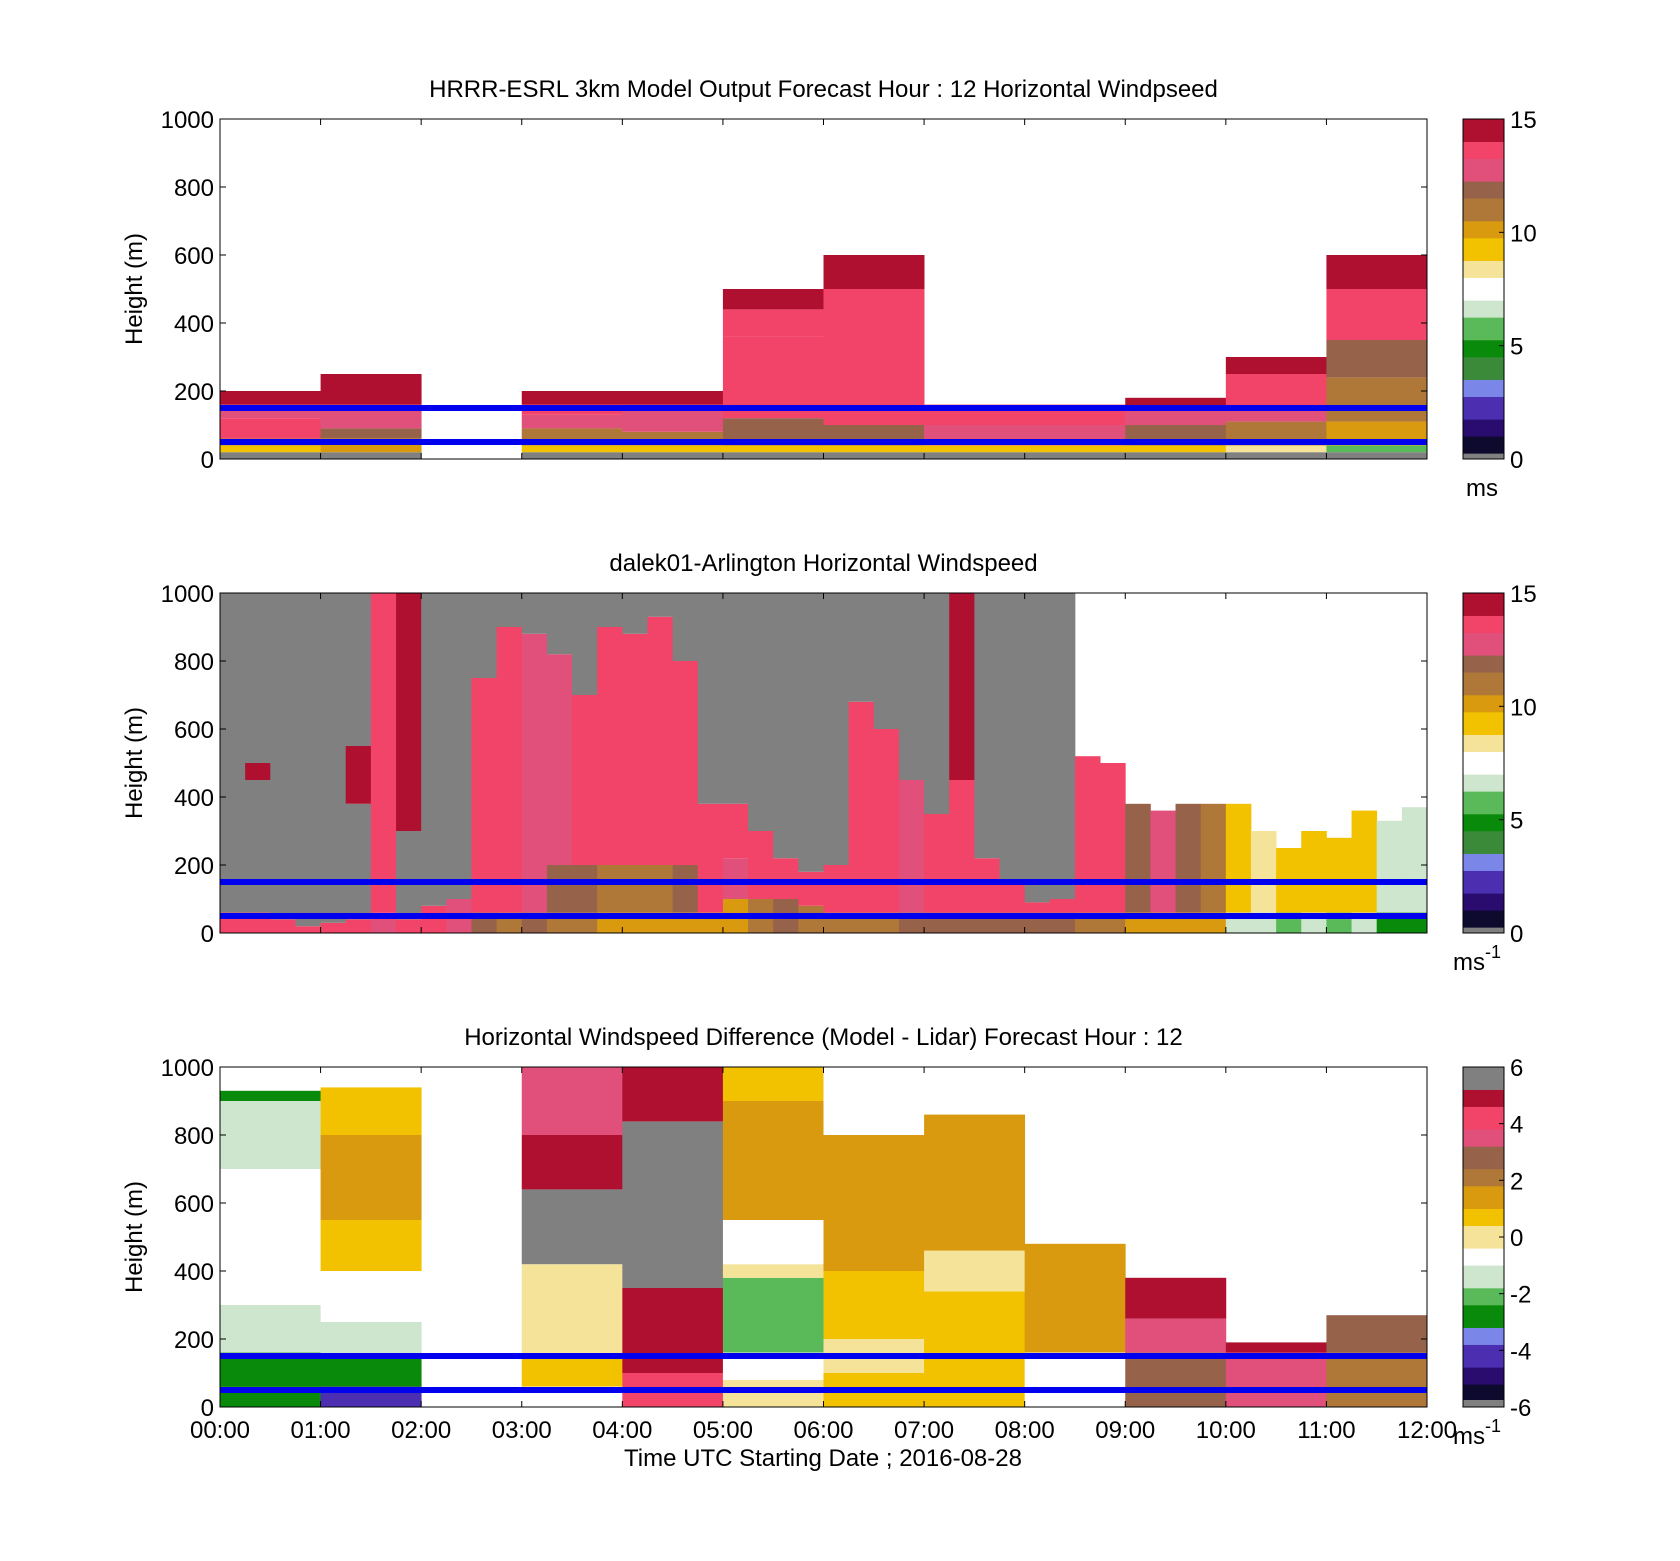 Image resolution: width=1680 pixels, height=1561 pixels. I want to click on colorbar-unit-label: ms-1, so click(1477, 1433).